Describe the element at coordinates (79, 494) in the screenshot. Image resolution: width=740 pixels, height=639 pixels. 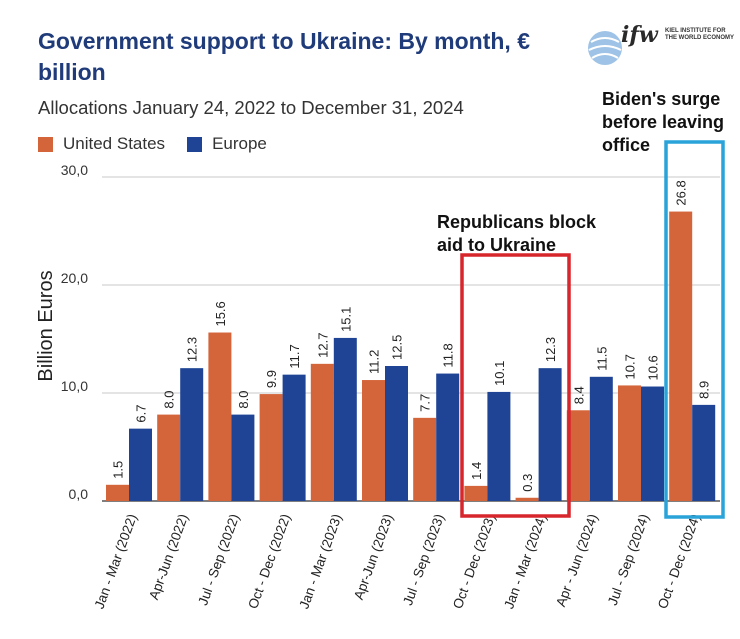
I see `y-tick-label: 0,0` at that location.